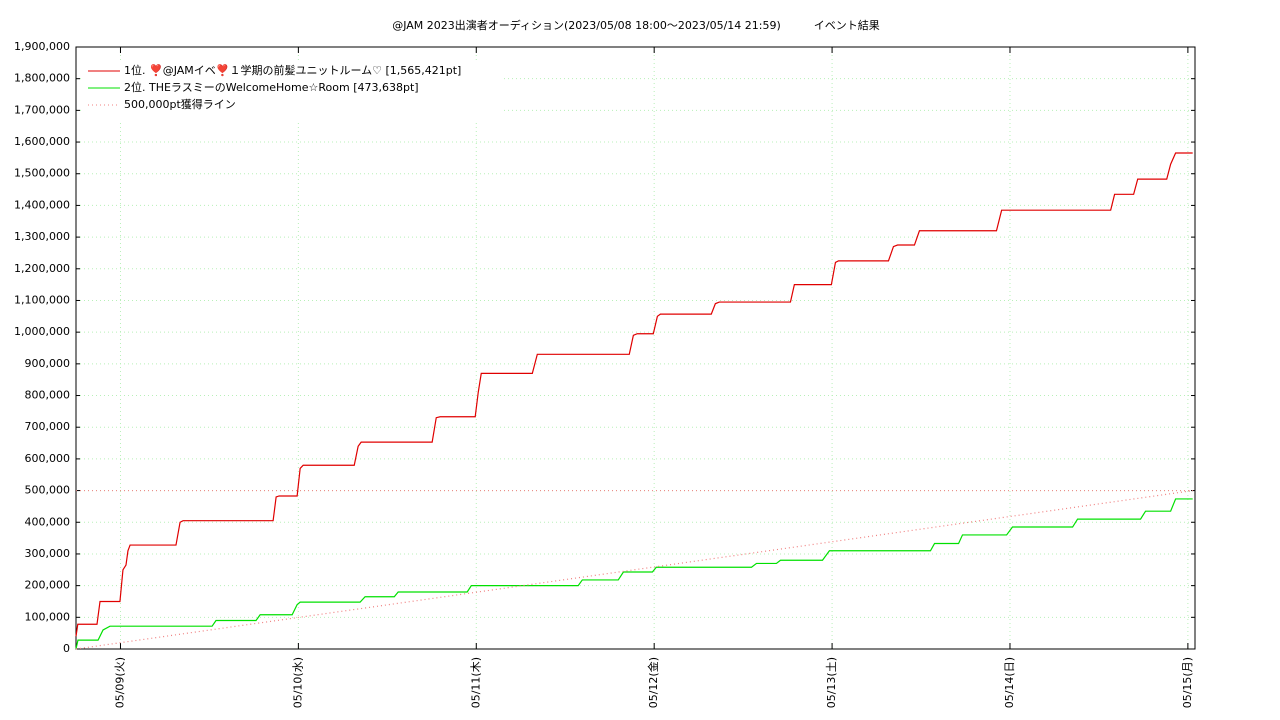 The width and height of the screenshot is (1280, 720). Describe the element at coordinates (42, 78) in the screenshot. I see `y-tick-label: 1,800,000` at that location.